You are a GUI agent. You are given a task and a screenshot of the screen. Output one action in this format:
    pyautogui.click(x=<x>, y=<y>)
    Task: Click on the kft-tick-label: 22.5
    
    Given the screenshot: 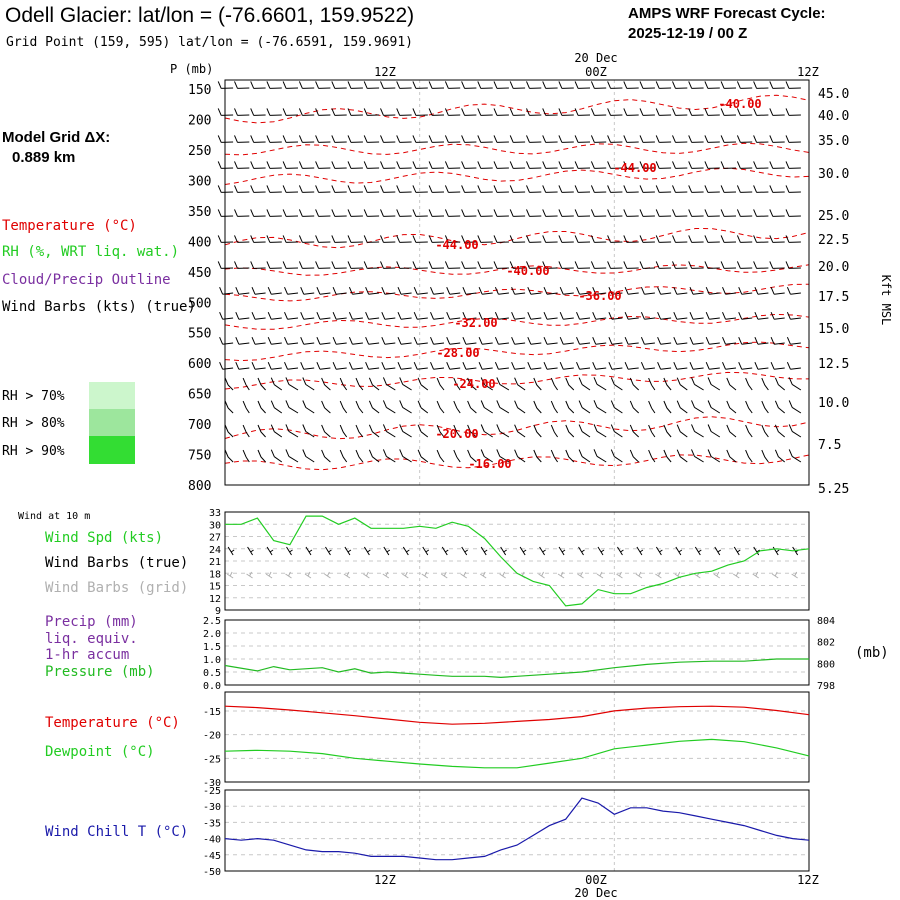 What is the action you would take?
    pyautogui.click(x=833, y=240)
    